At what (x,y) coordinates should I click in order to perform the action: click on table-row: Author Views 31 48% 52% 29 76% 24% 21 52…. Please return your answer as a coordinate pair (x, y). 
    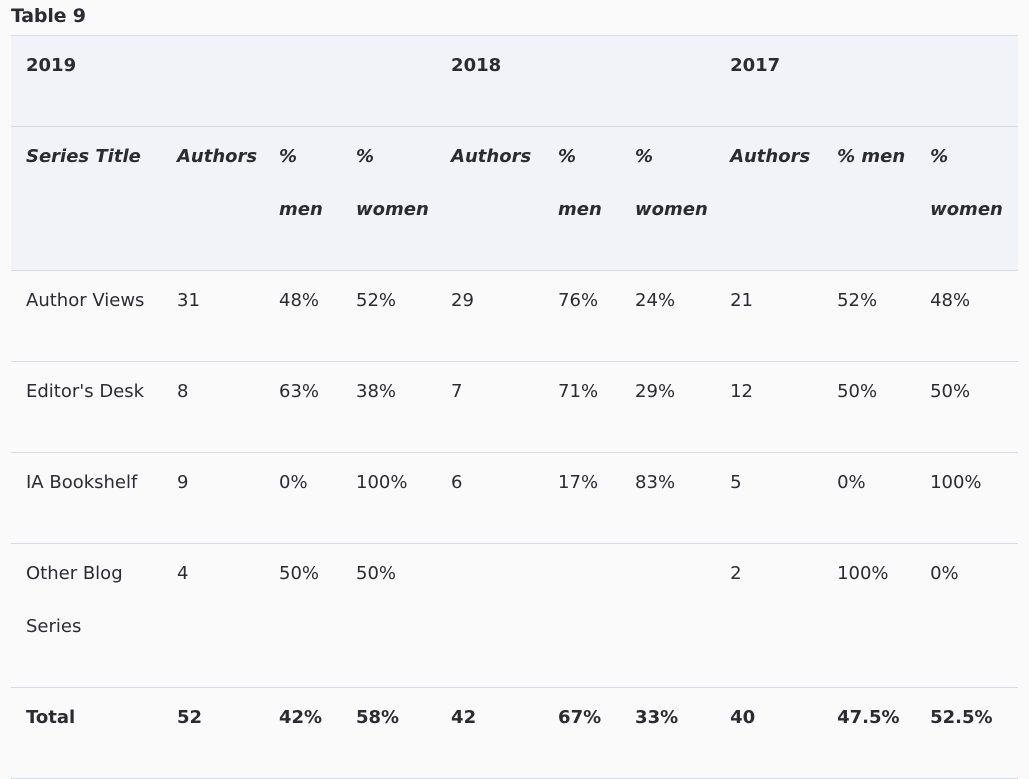
    Looking at the image, I should click on (515, 316).